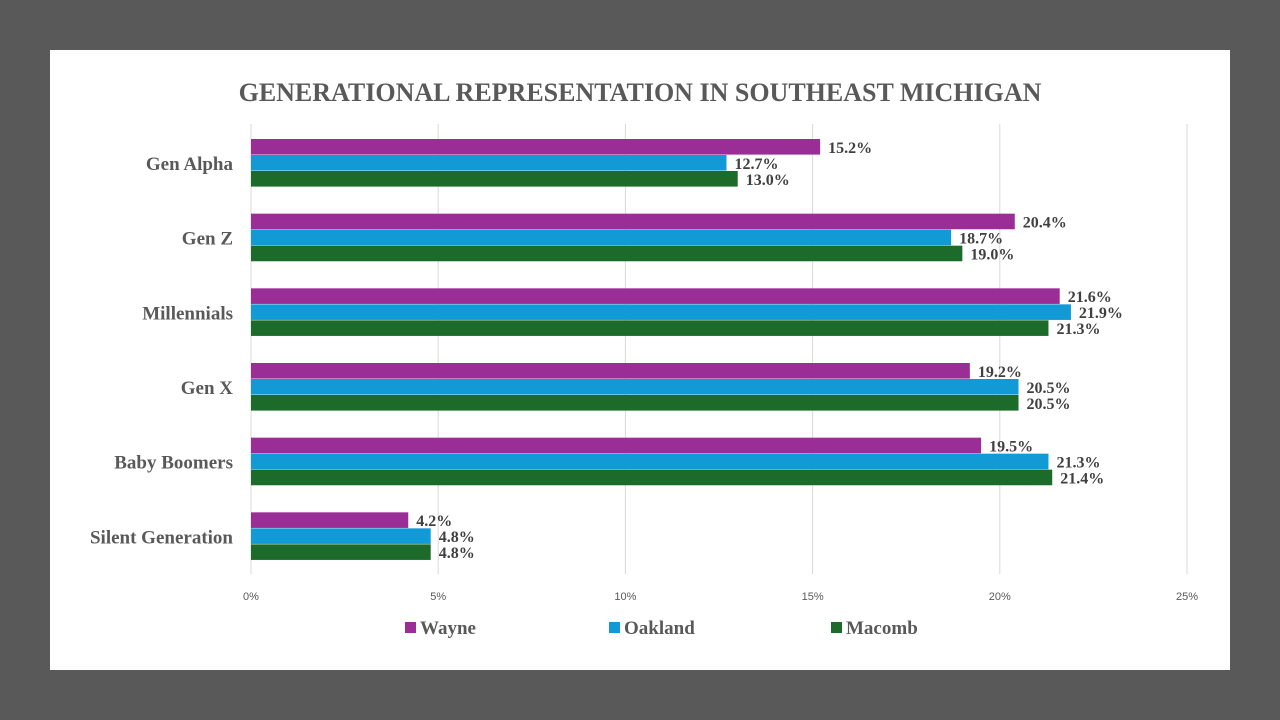 This screenshot has width=1280, height=720. Describe the element at coordinates (1078, 462) in the screenshot. I see `data-label-oakland: 21.3%` at that location.